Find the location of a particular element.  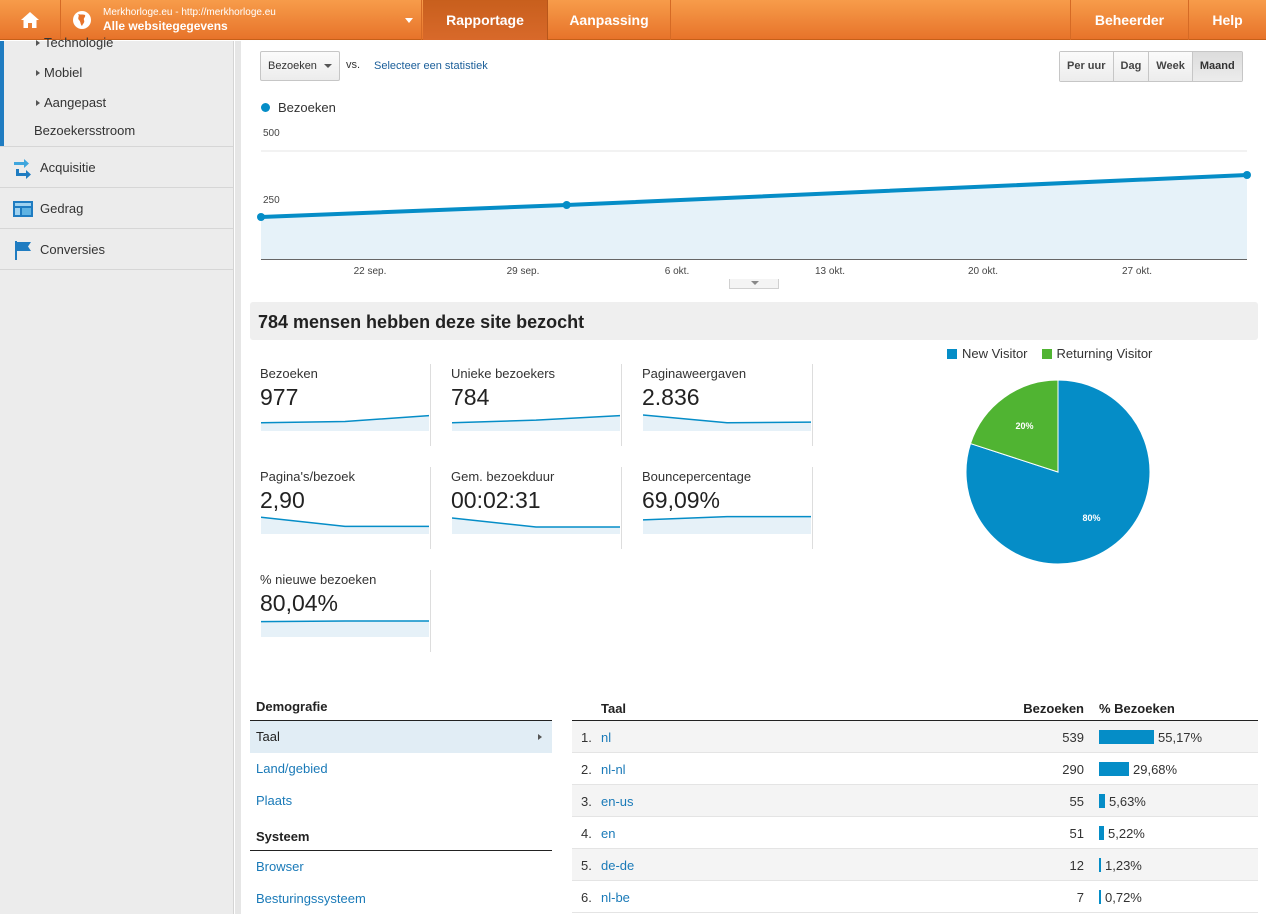

sidebar-item-label: Aangepast is located at coordinates (75, 102).